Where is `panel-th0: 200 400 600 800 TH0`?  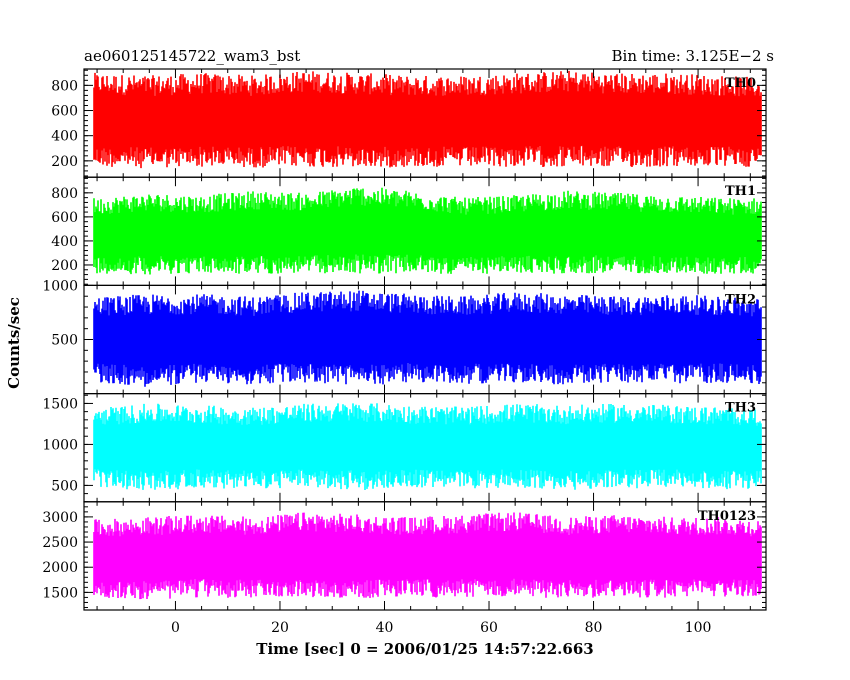 panel-th0: 200 400 600 800 TH0 is located at coordinates (409, 123).